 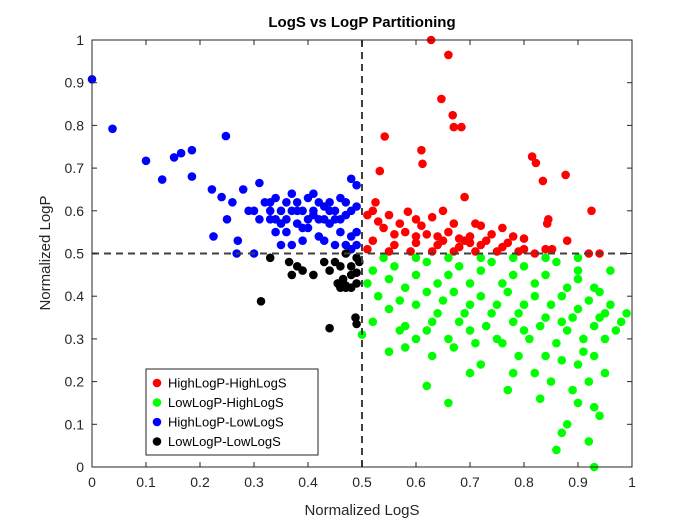 What do you see at coordinates (226, 422) in the screenshot?
I see `legend-entry: HighLogP-LowLogS` at bounding box center [226, 422].